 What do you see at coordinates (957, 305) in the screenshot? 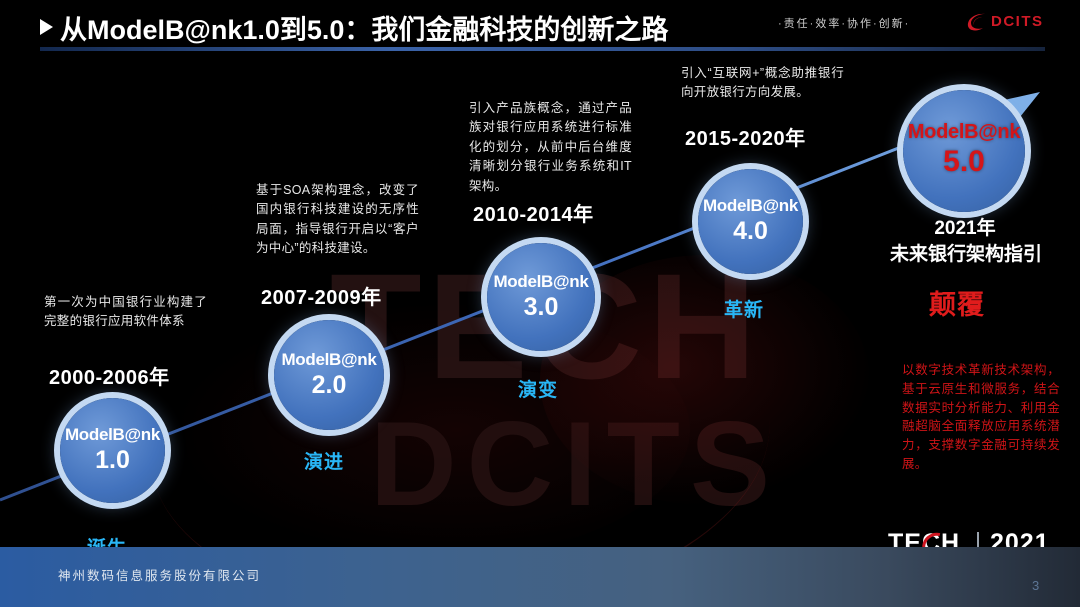
I see `milestone-5-tagword: 颠覆` at bounding box center [957, 305].